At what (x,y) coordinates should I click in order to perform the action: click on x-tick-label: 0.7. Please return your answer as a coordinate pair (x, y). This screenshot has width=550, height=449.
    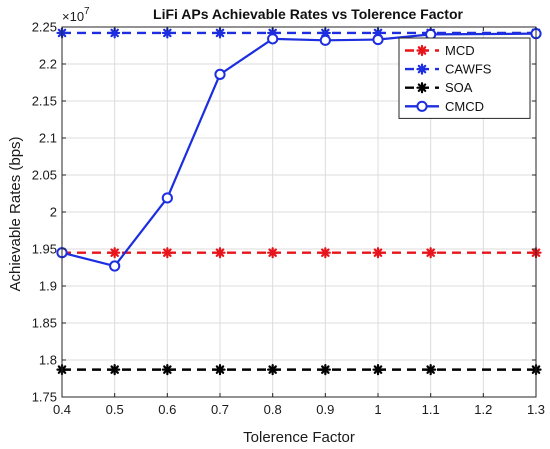
    Looking at the image, I should click on (220, 409).